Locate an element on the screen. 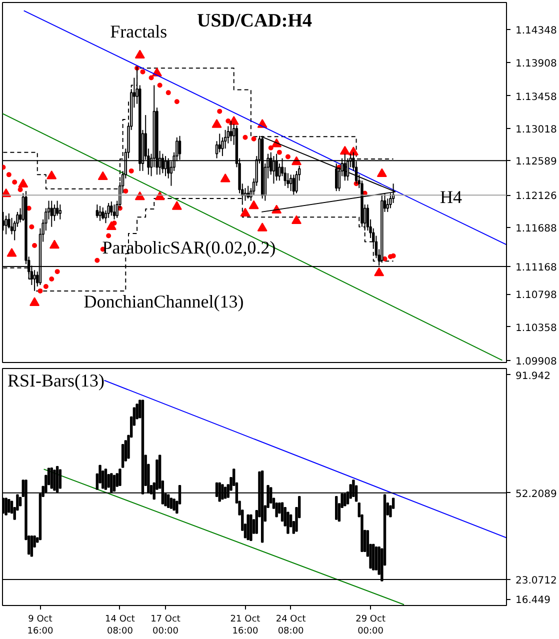 The width and height of the screenshot is (559, 639). y-tick-label: 1.10798 is located at coordinates (536, 296).